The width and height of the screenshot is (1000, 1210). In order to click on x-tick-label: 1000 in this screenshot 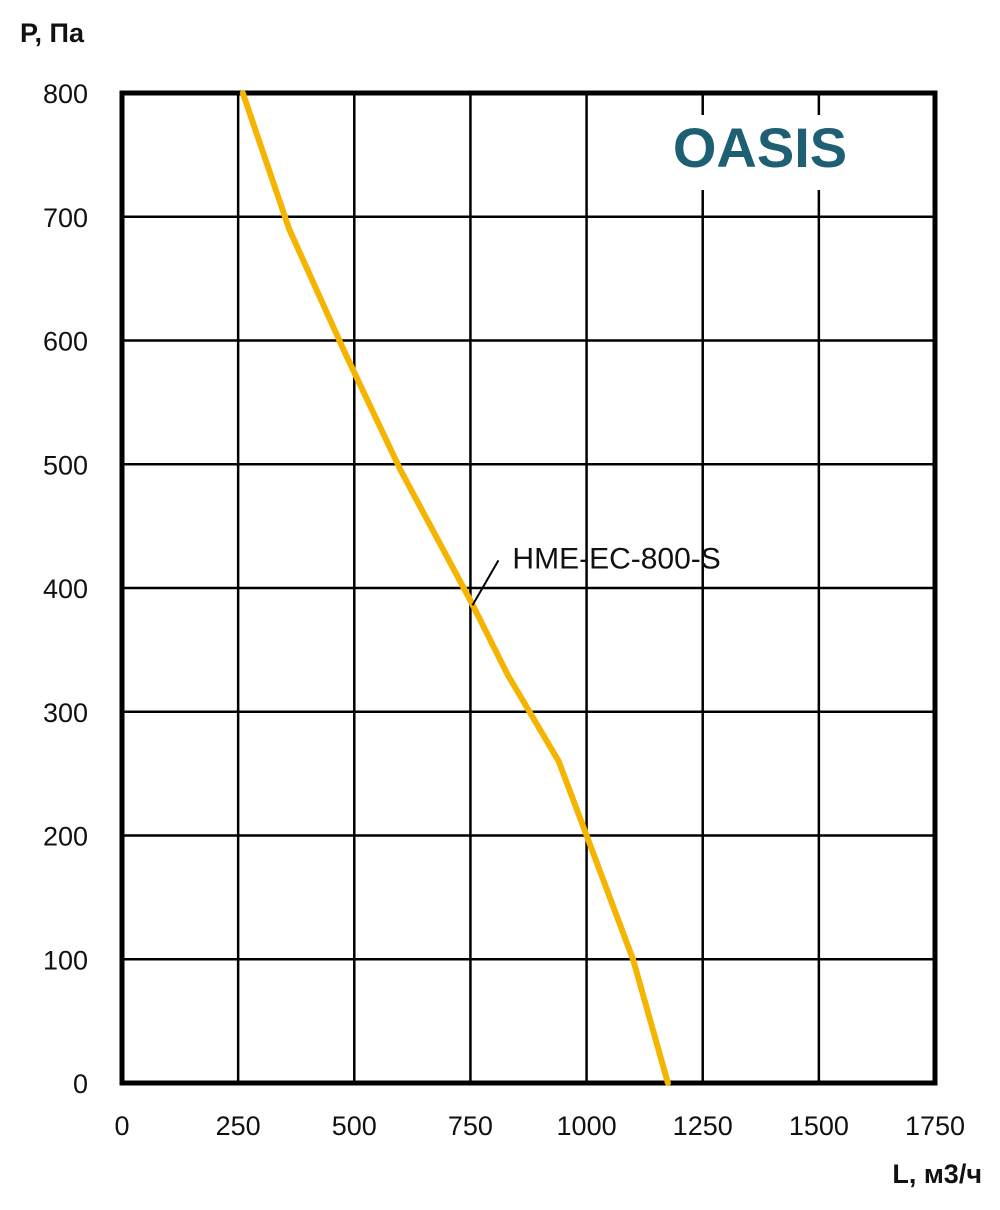, I will do `click(587, 1126)`.